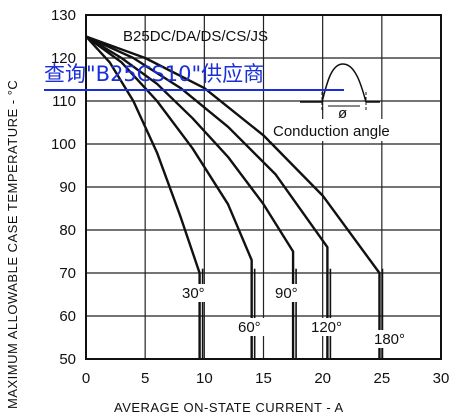 This screenshot has width=455, height=419. Describe the element at coordinates (326, 327) in the screenshot. I see `curve-label: 120°` at that location.